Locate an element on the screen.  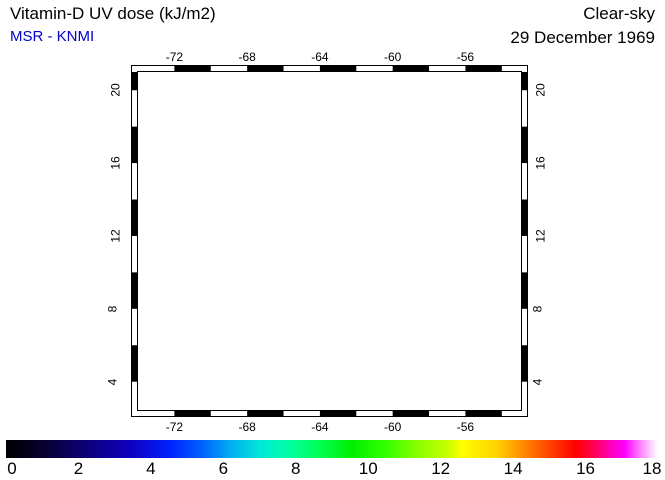
y-tick-right-20: 20 is located at coordinates (540, 90).